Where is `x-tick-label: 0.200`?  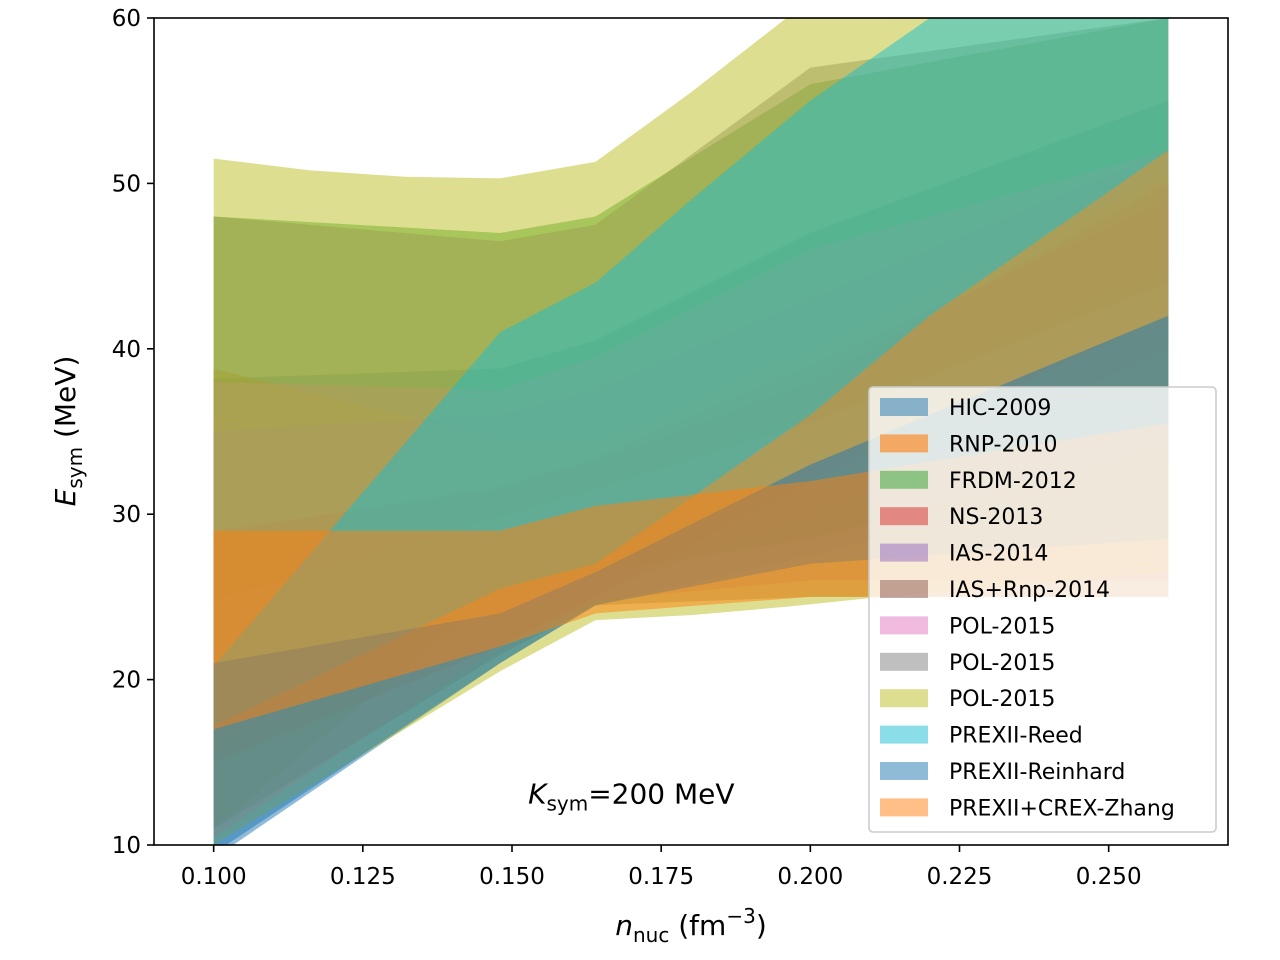 x-tick-label: 0.200 is located at coordinates (810, 877).